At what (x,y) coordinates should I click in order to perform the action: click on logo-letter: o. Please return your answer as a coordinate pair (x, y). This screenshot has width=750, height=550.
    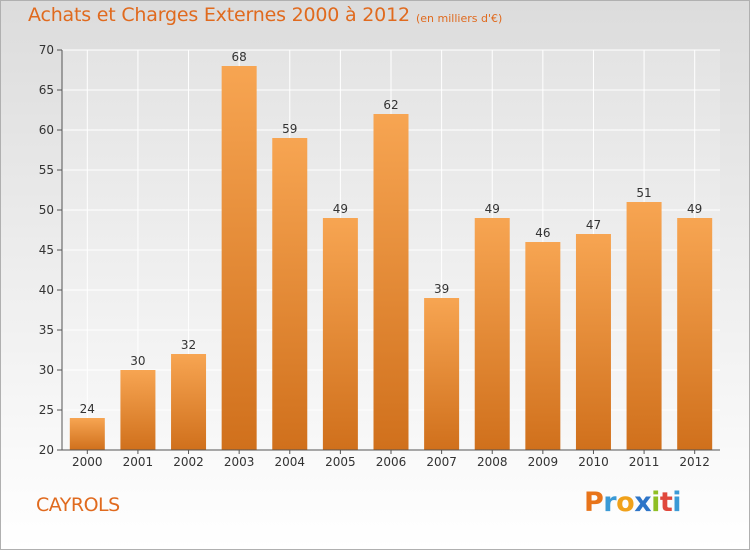
    Looking at the image, I should click on (625, 502).